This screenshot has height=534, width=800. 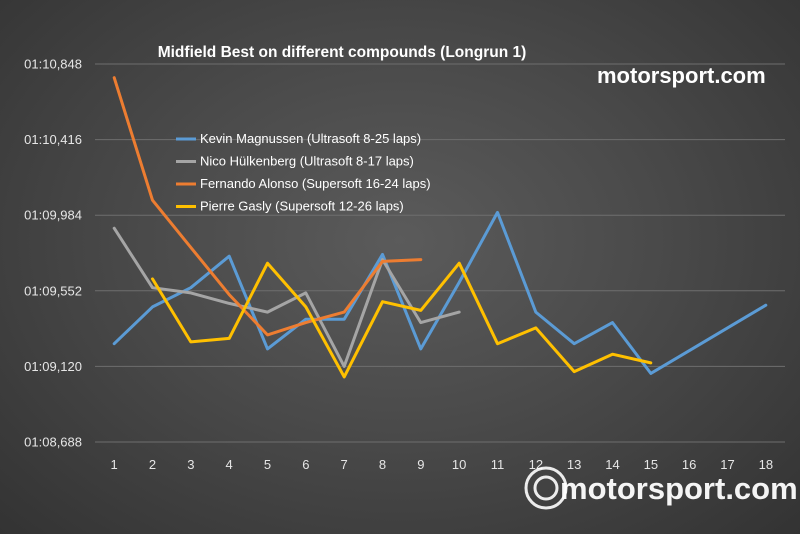 I want to click on legend-label: Pierre Gasly (Supersoft 12-26 laps), so click(x=302, y=206).